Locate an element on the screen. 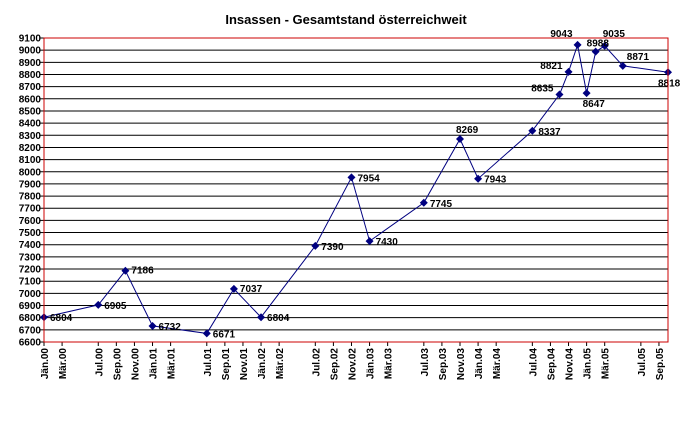  x-tick-label: Sep.02 is located at coordinates (334, 364).